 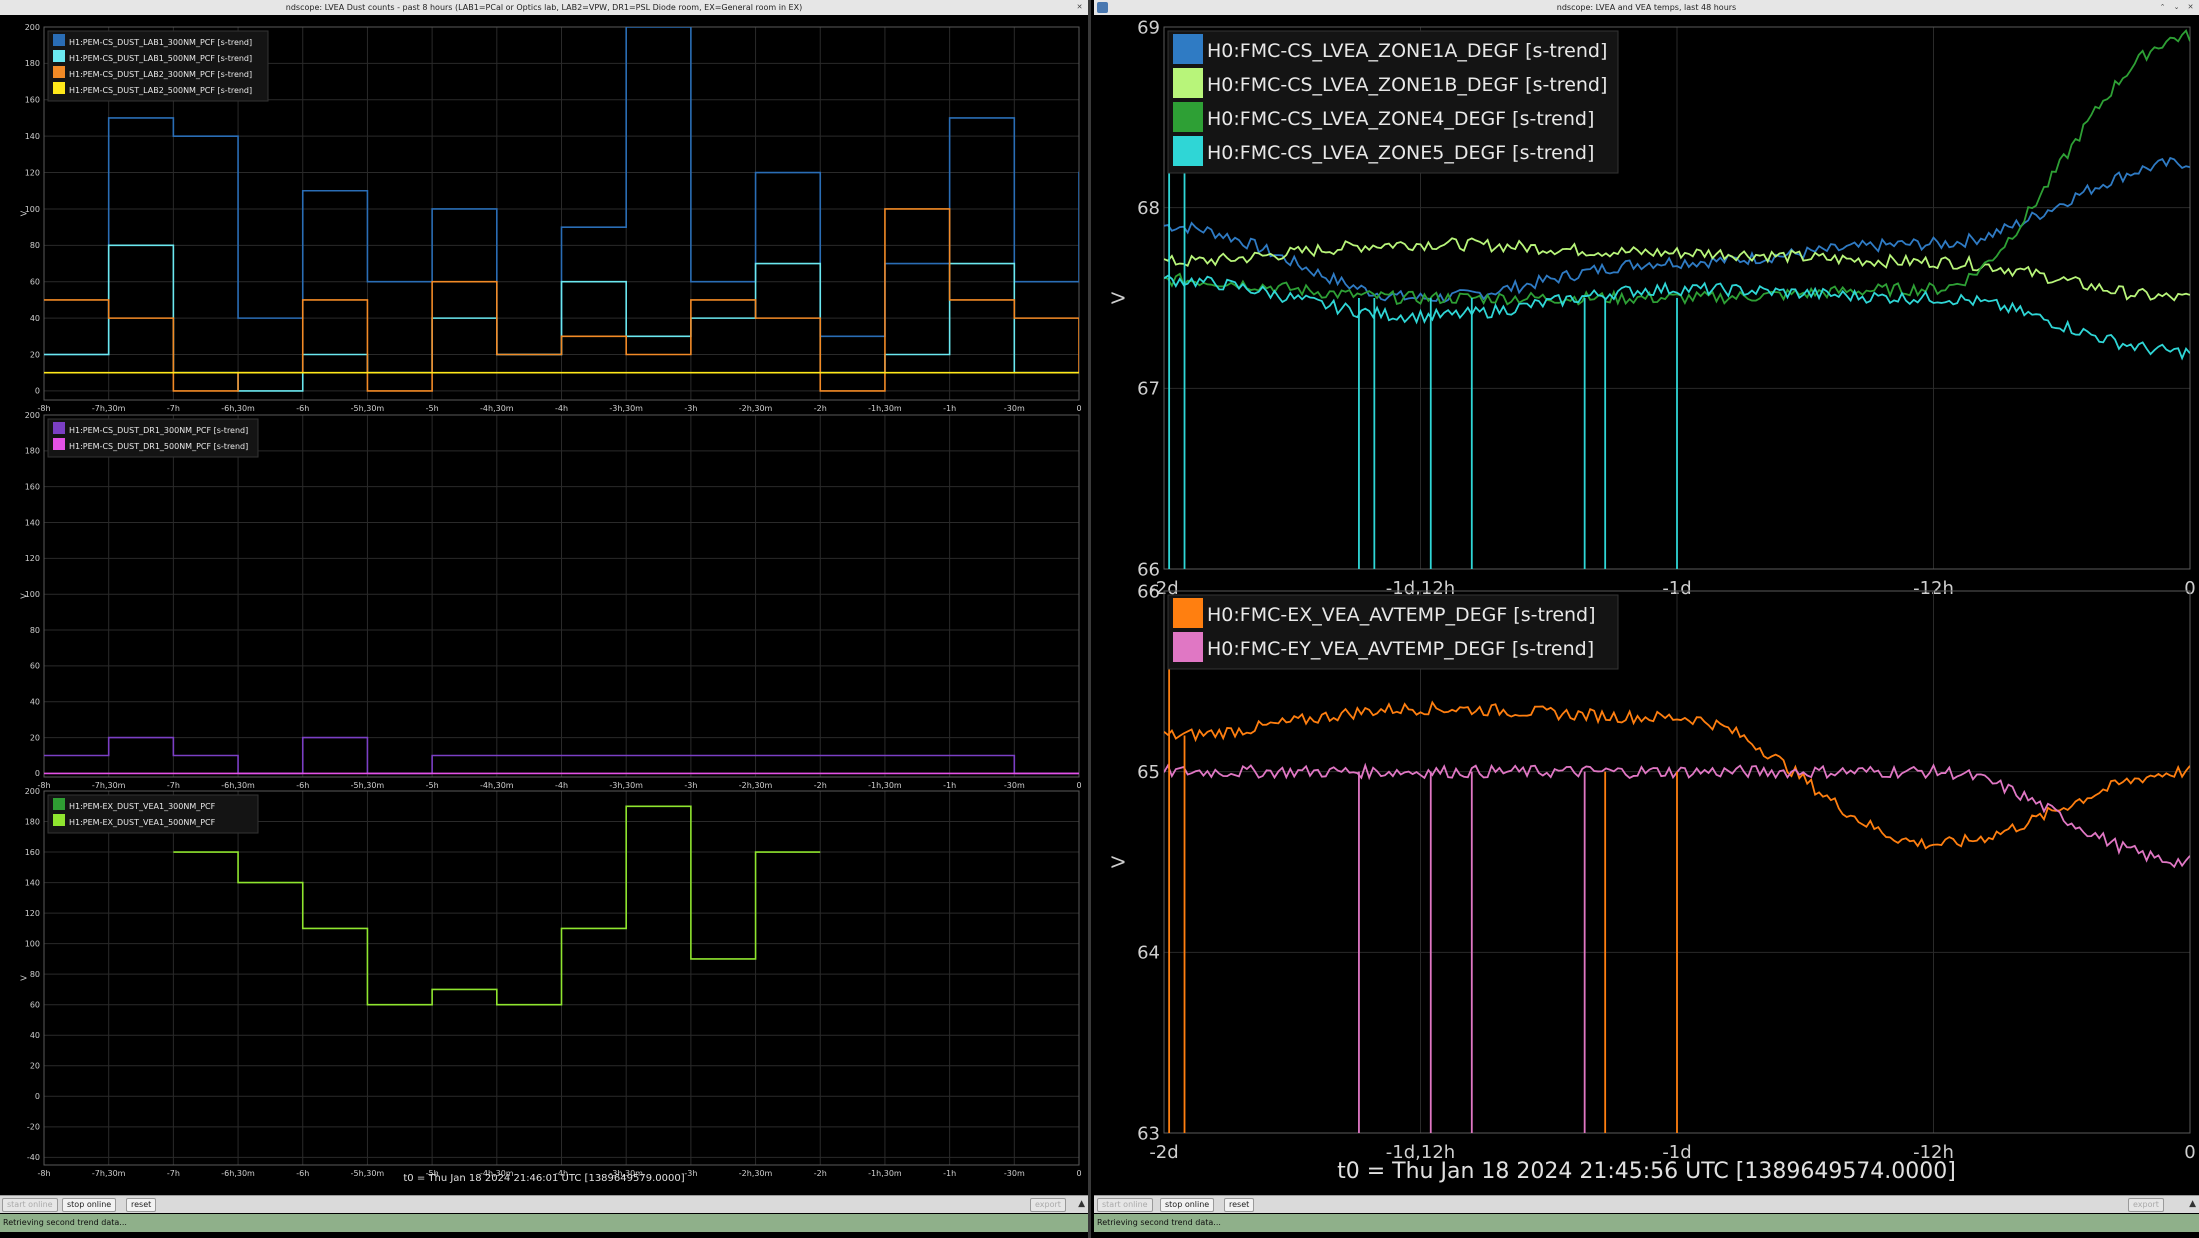 What do you see at coordinates (158, 430) in the screenshot?
I see `legend-entry: H1:PEM-CS_DUST_DR1_300NM_PCF [s-trend]` at bounding box center [158, 430].